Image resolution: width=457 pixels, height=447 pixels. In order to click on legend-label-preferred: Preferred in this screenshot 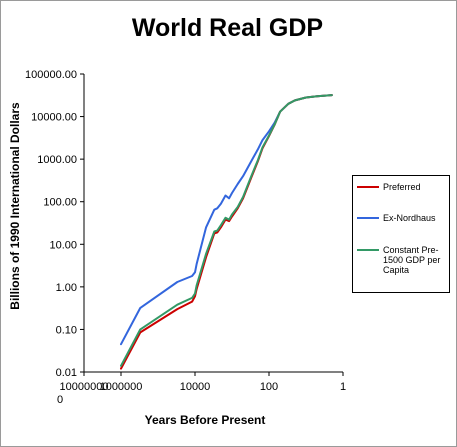, I will do `click(402, 187)`.